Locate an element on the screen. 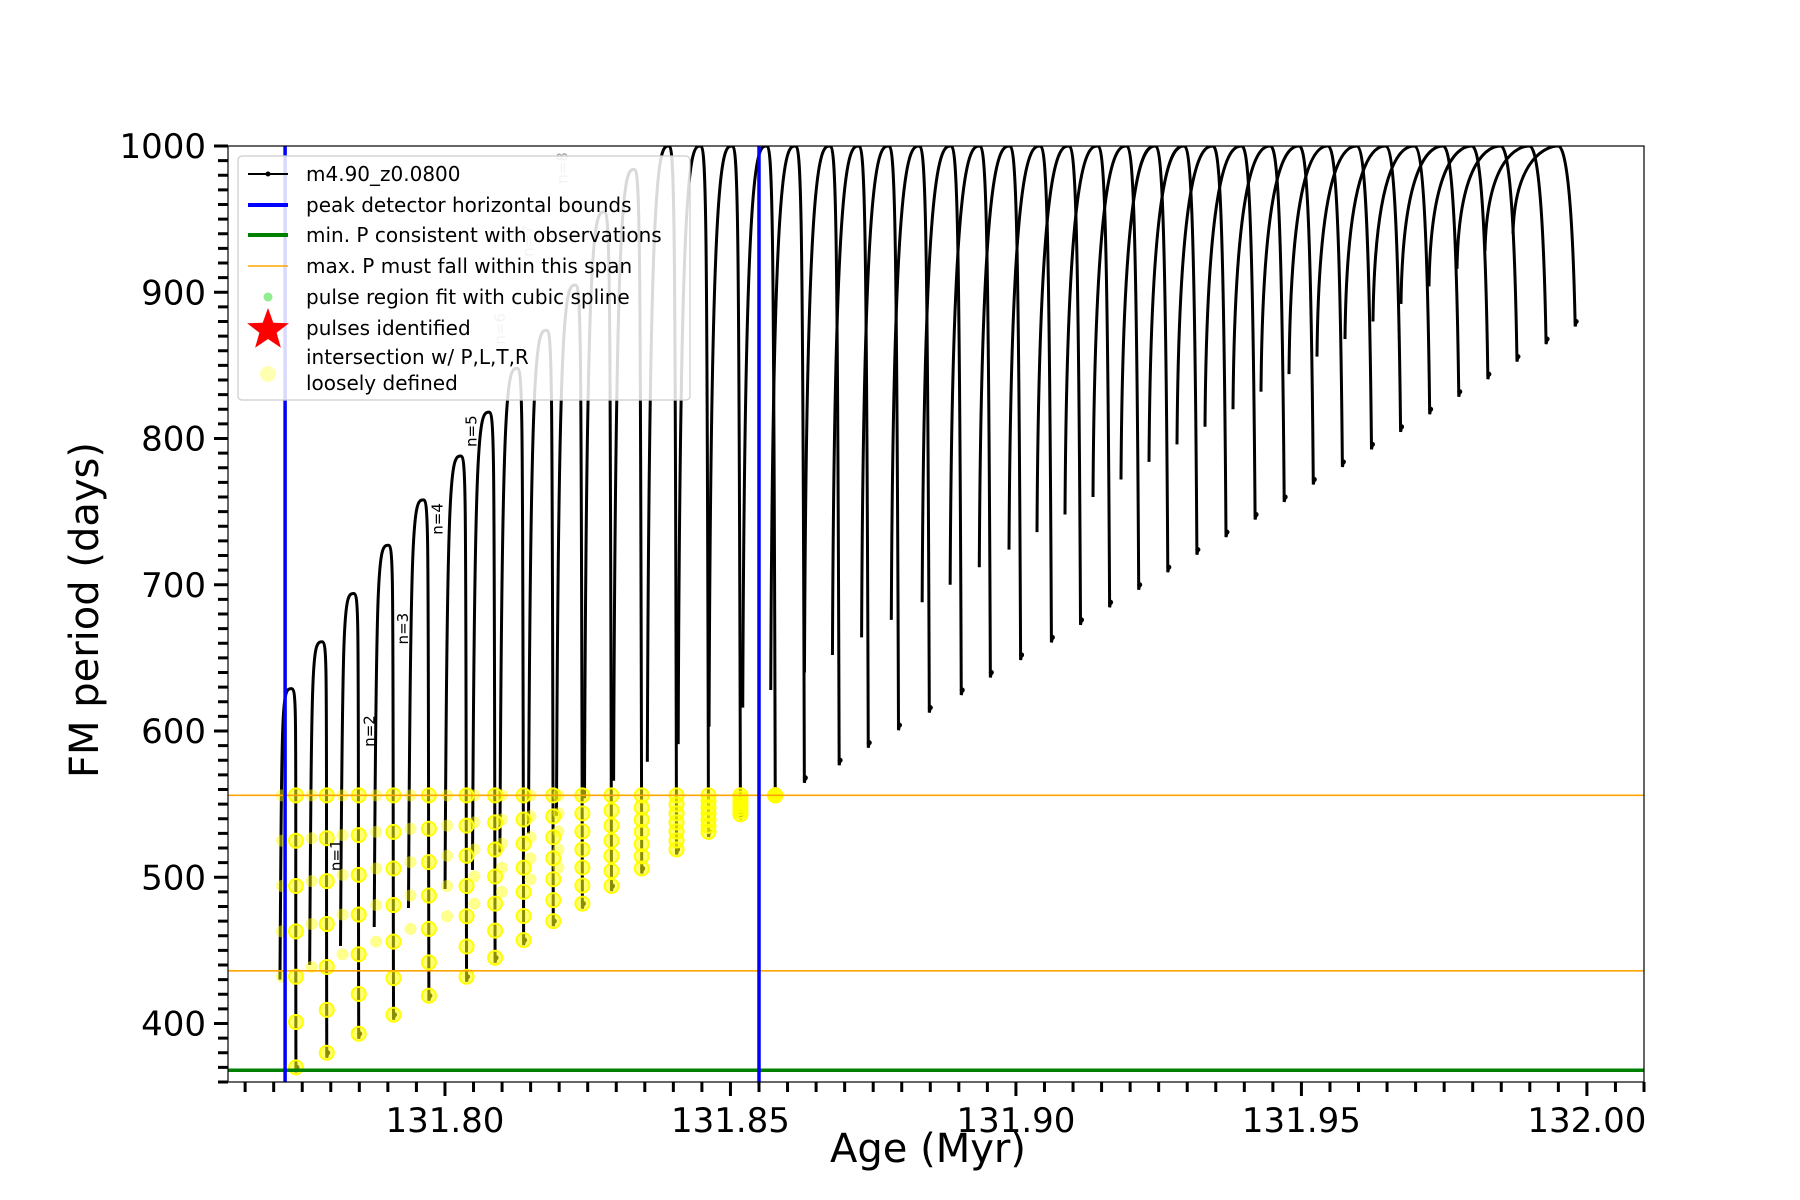 The image size is (1800, 1200). x-tick-label: 131.95 is located at coordinates (1301, 1121).